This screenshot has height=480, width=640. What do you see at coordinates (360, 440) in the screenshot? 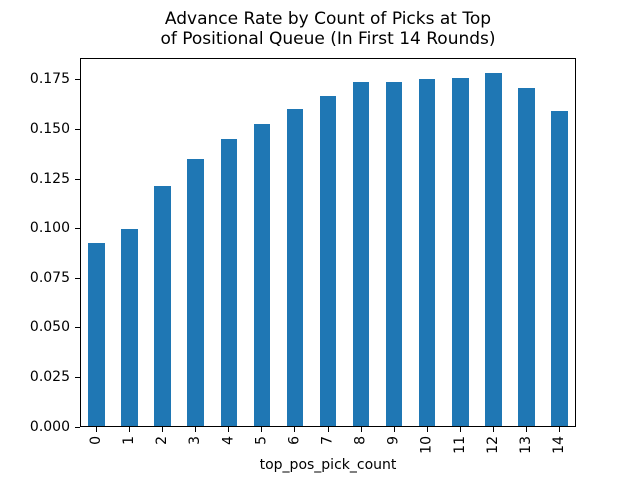
I see `x-tick-label: 8` at bounding box center [360, 440].